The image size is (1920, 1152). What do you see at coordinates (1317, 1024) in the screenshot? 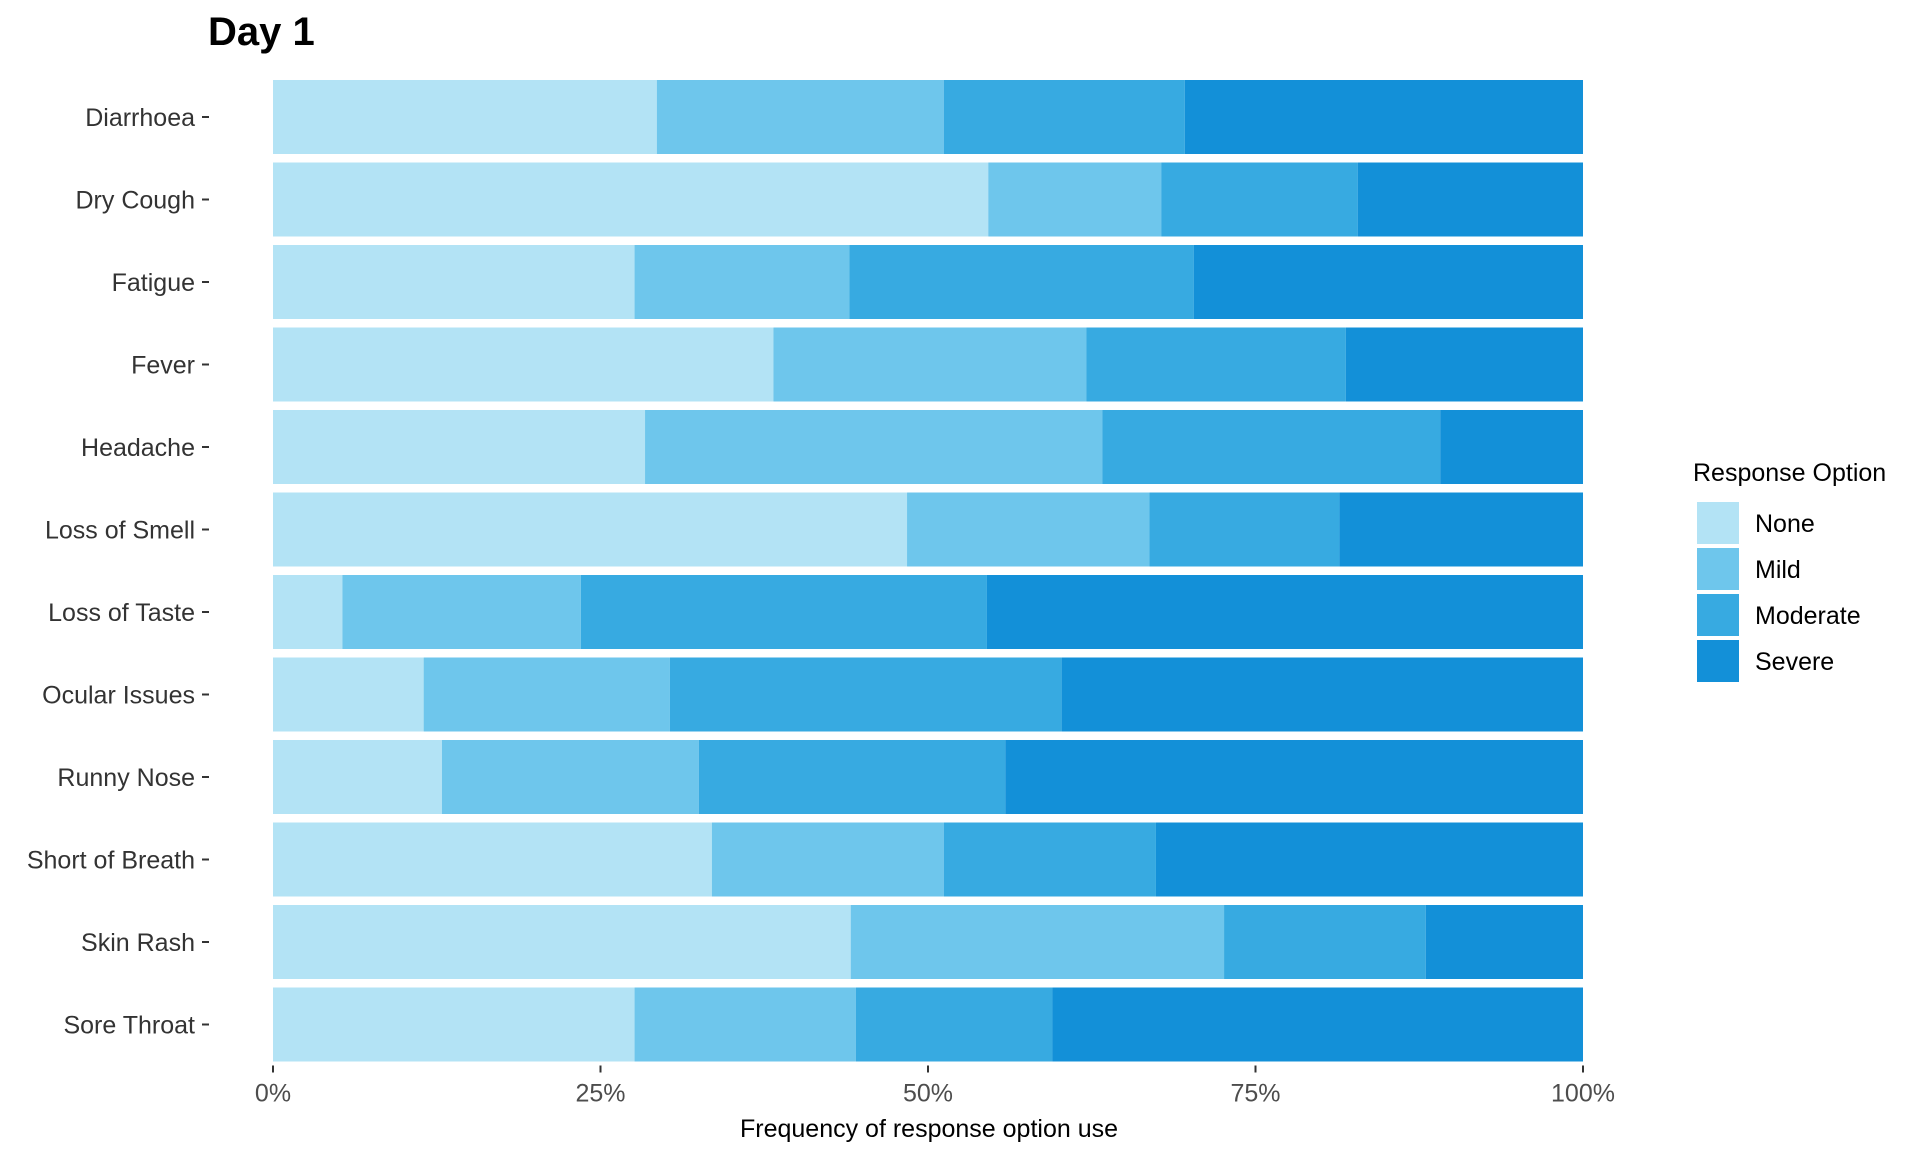
I see `bar-sore-throat-severe` at bounding box center [1317, 1024].